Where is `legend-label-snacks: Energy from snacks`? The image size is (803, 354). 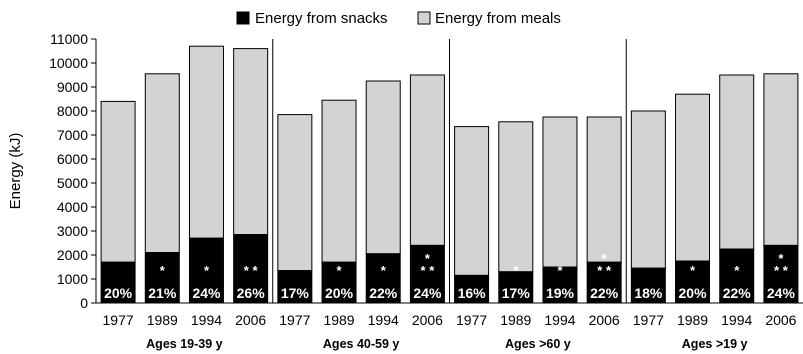
legend-label-snacks: Energy from snacks is located at coordinates (321, 18).